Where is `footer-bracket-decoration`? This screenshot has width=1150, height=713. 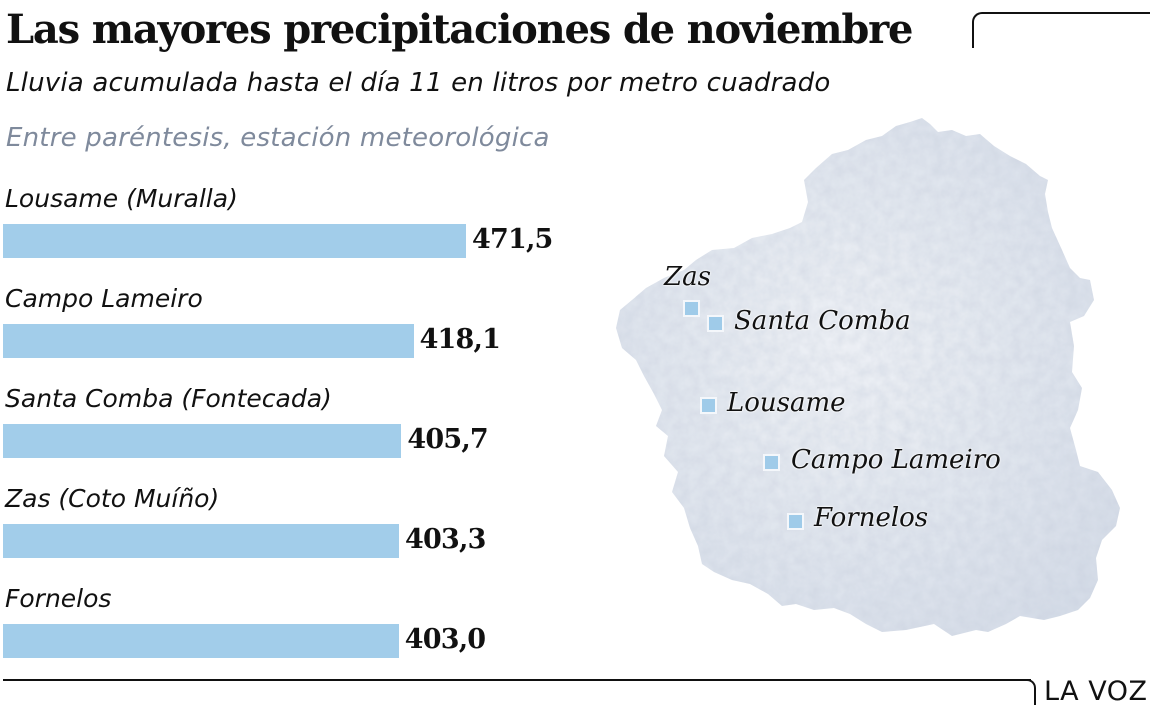 footer-bracket-decoration is located at coordinates (1029, 692).